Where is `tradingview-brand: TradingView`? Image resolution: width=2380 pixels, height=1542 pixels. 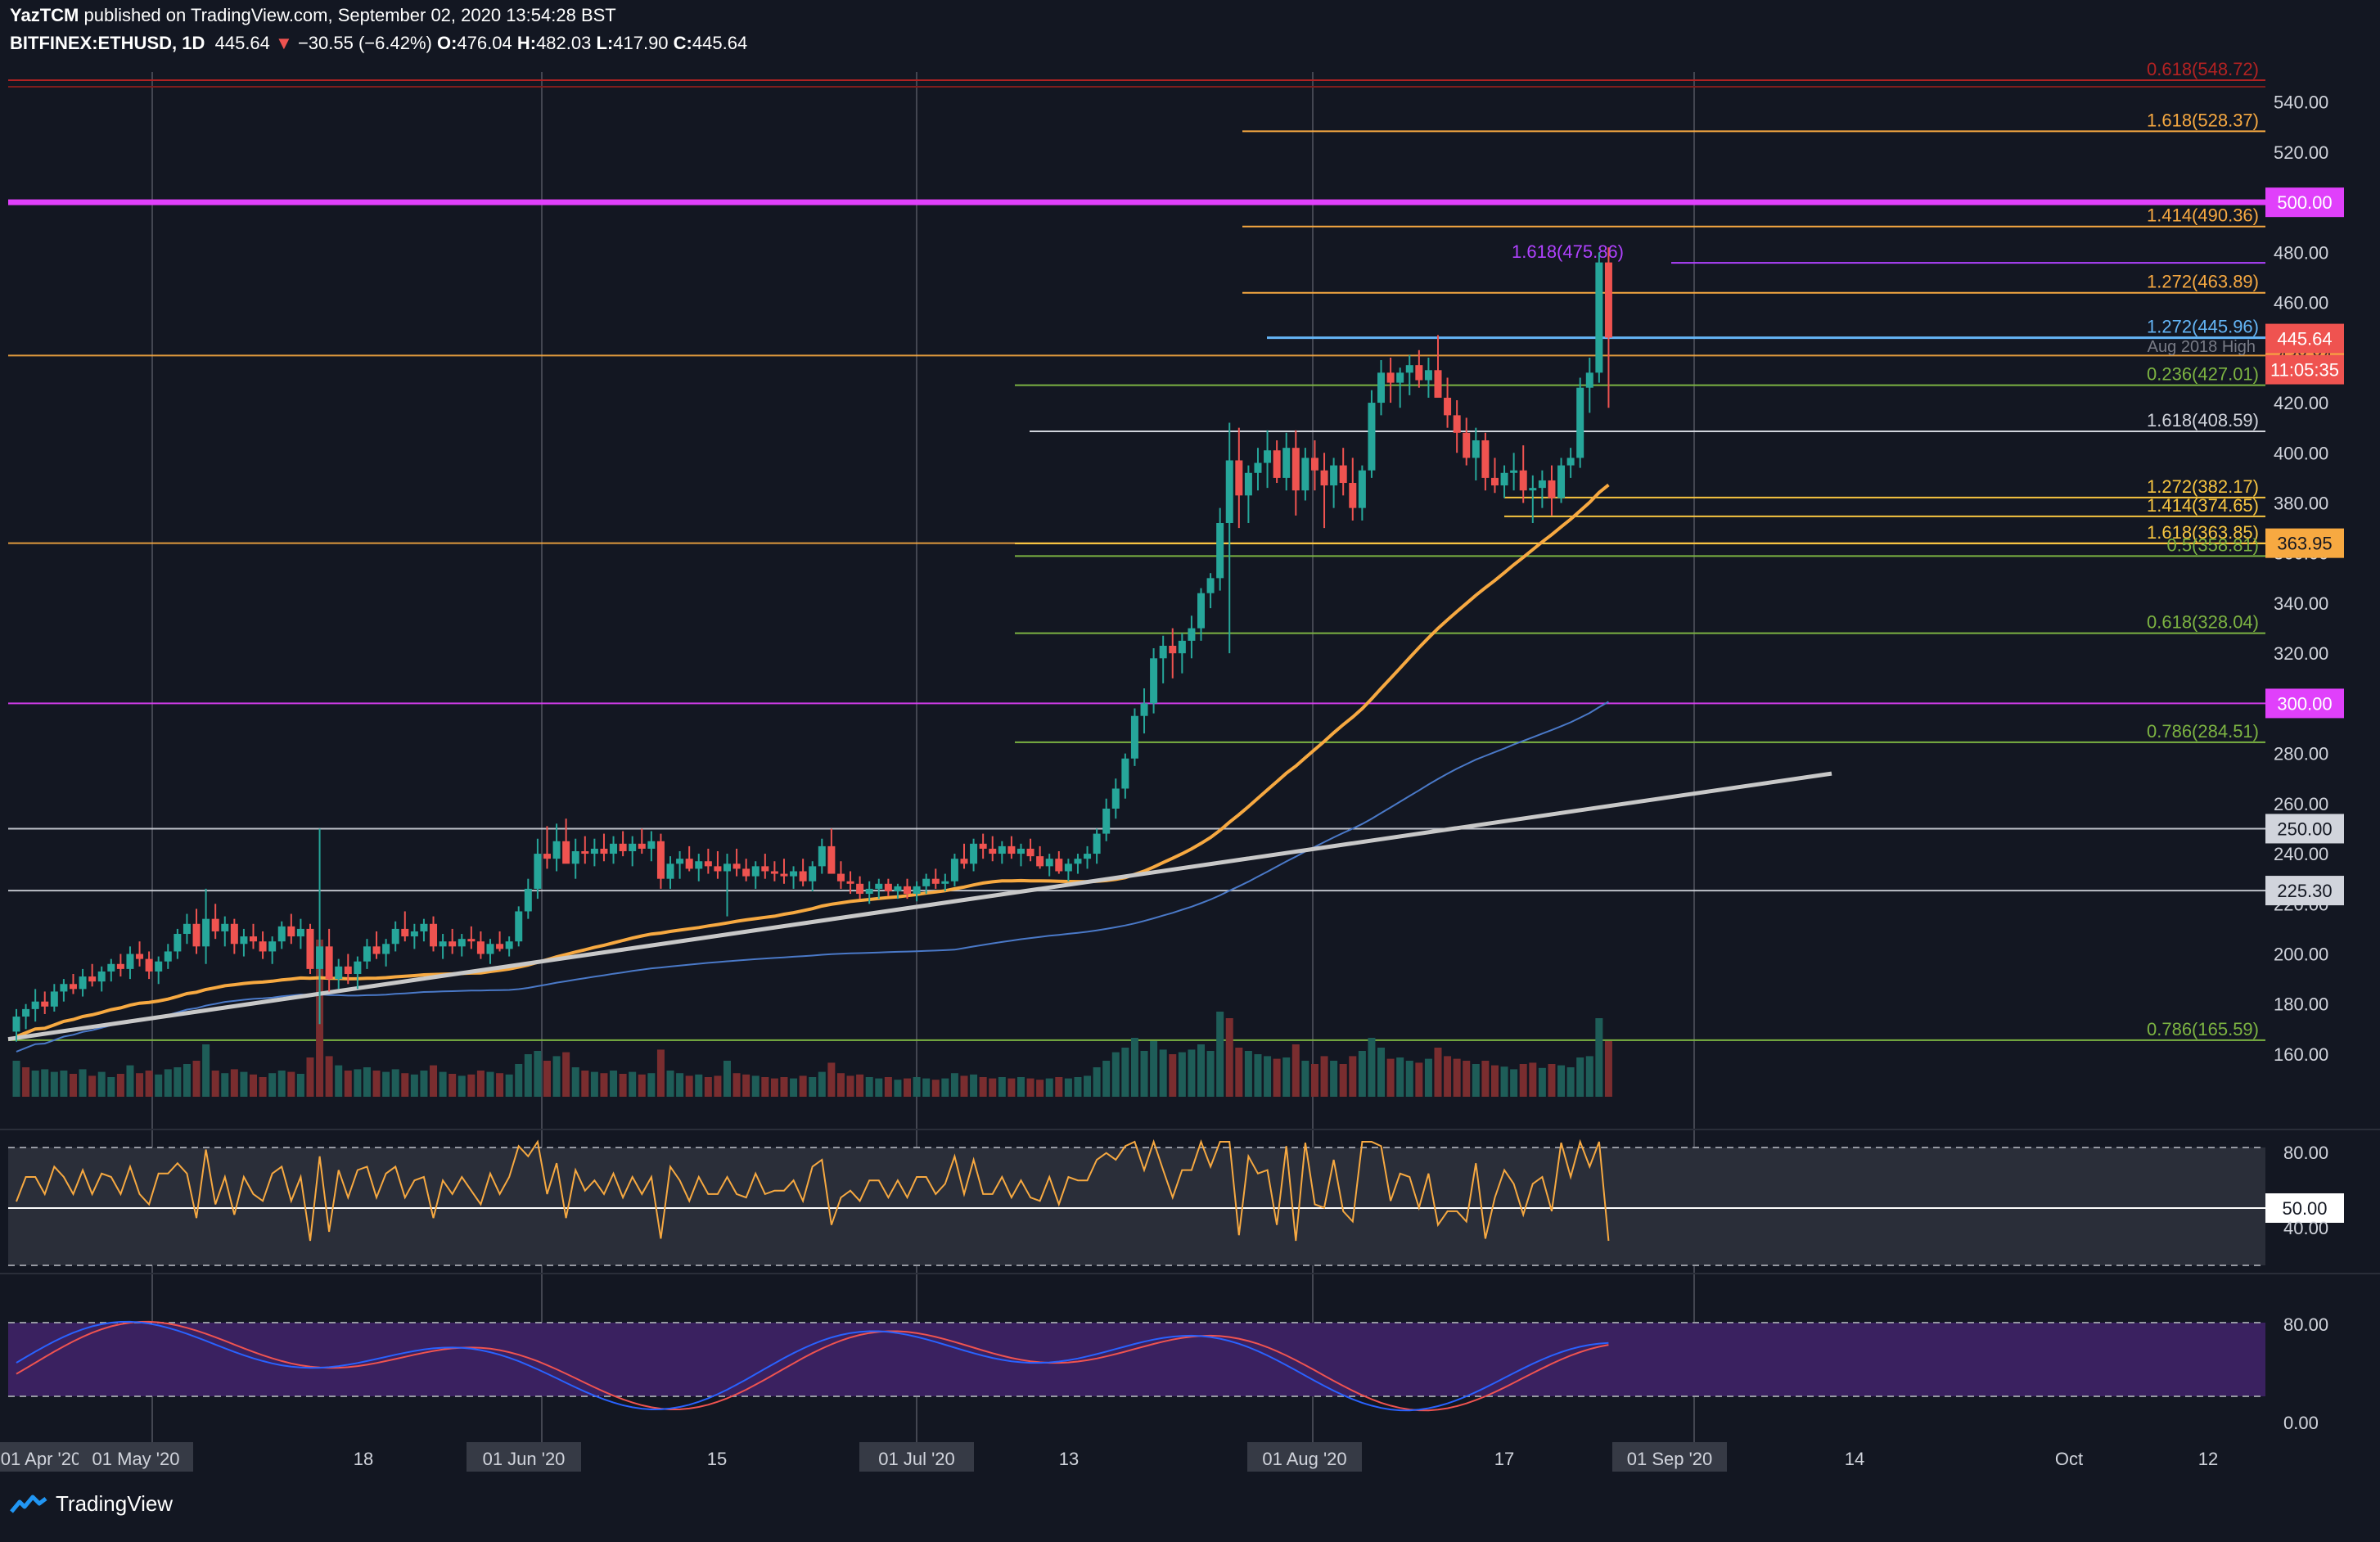
tradingview-brand: TradingView is located at coordinates (90, 1504).